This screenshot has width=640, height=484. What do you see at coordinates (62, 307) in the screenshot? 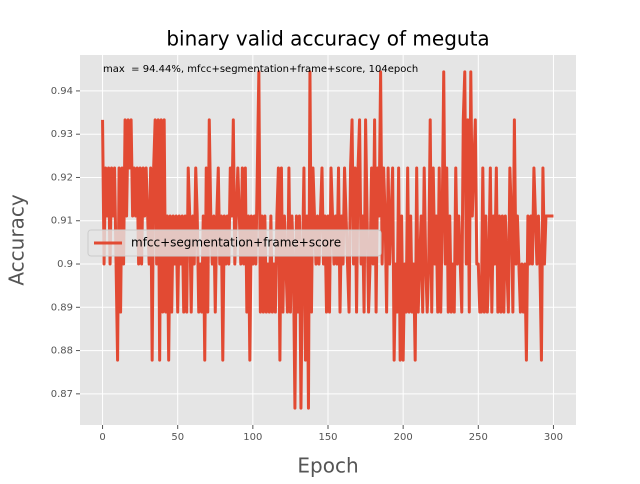
I see `y-tick-label: 0.89` at bounding box center [62, 307].